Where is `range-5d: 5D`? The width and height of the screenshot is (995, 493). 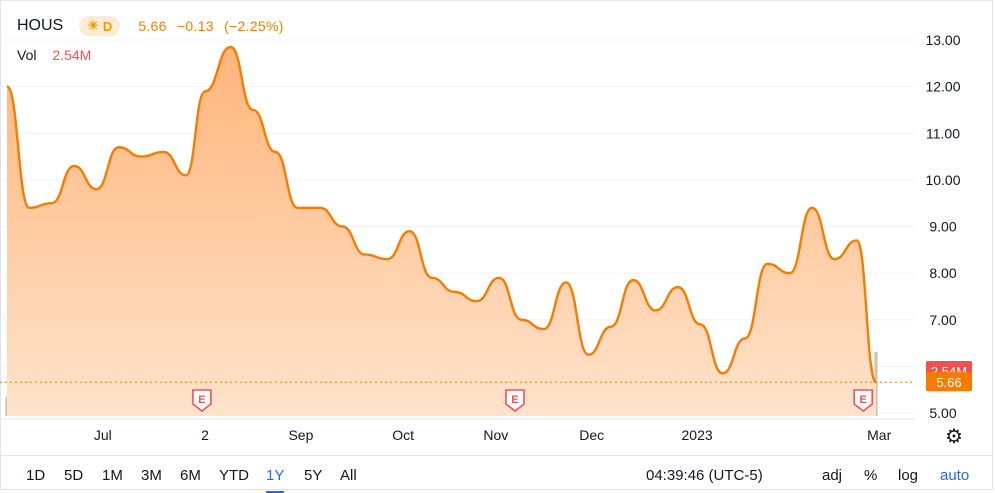
range-5d: 5D is located at coordinates (74, 475).